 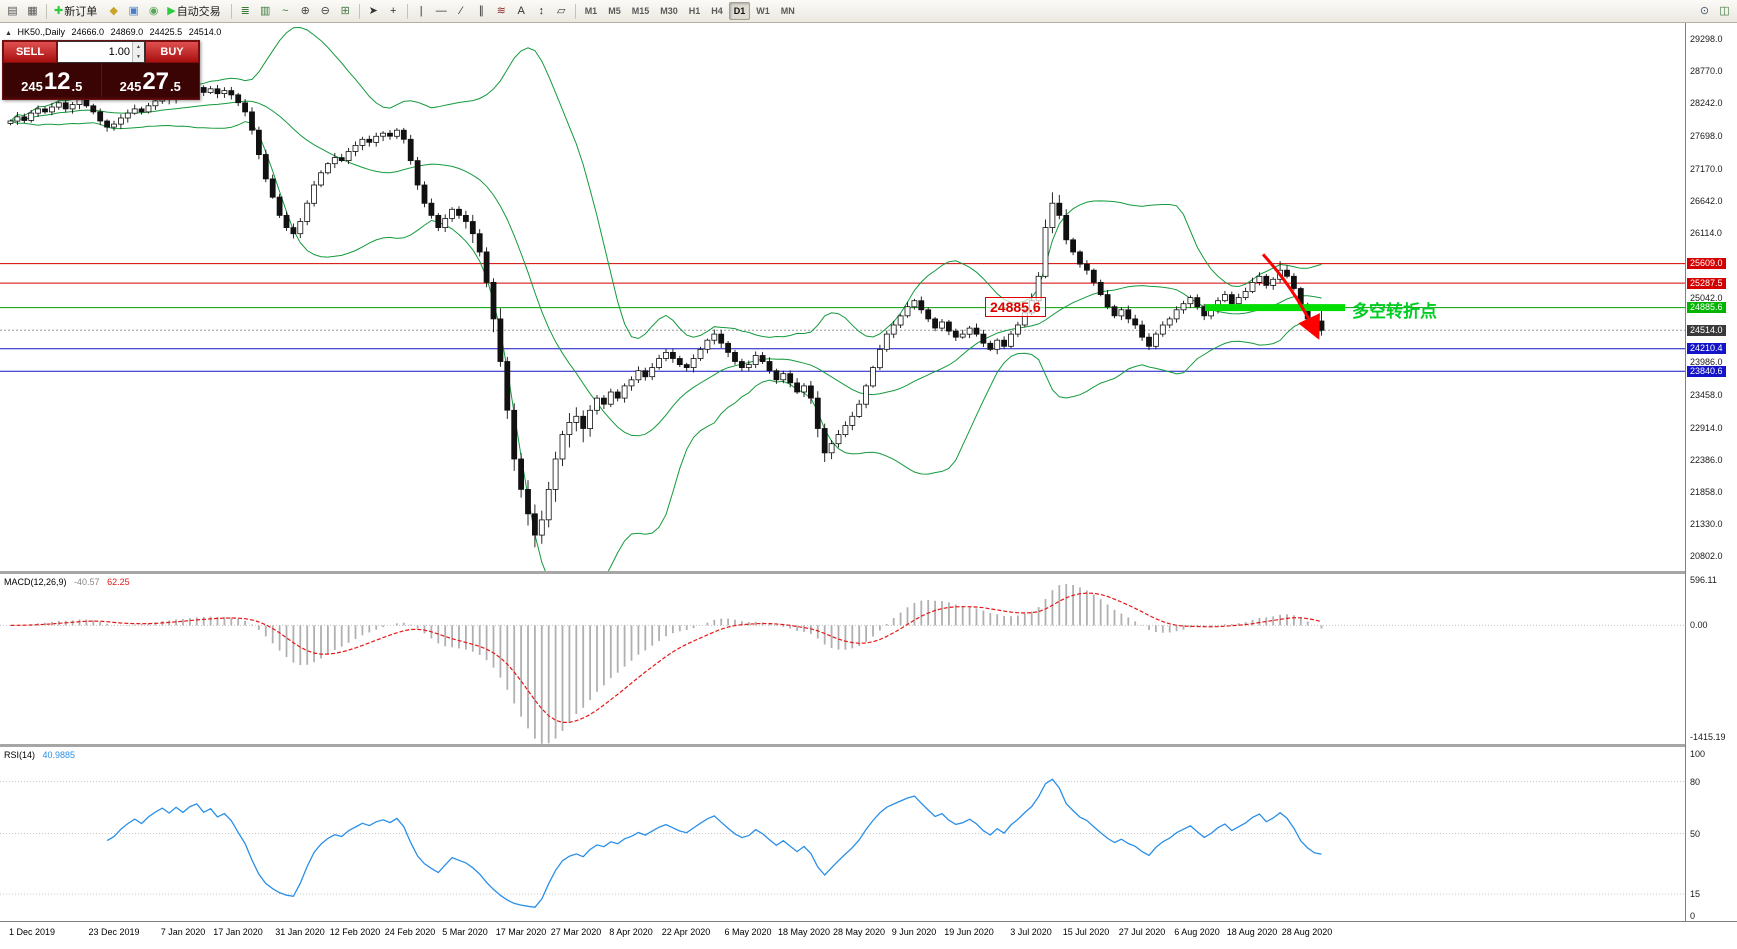 I want to click on autotrading-label: 自动交易, so click(x=198, y=12).